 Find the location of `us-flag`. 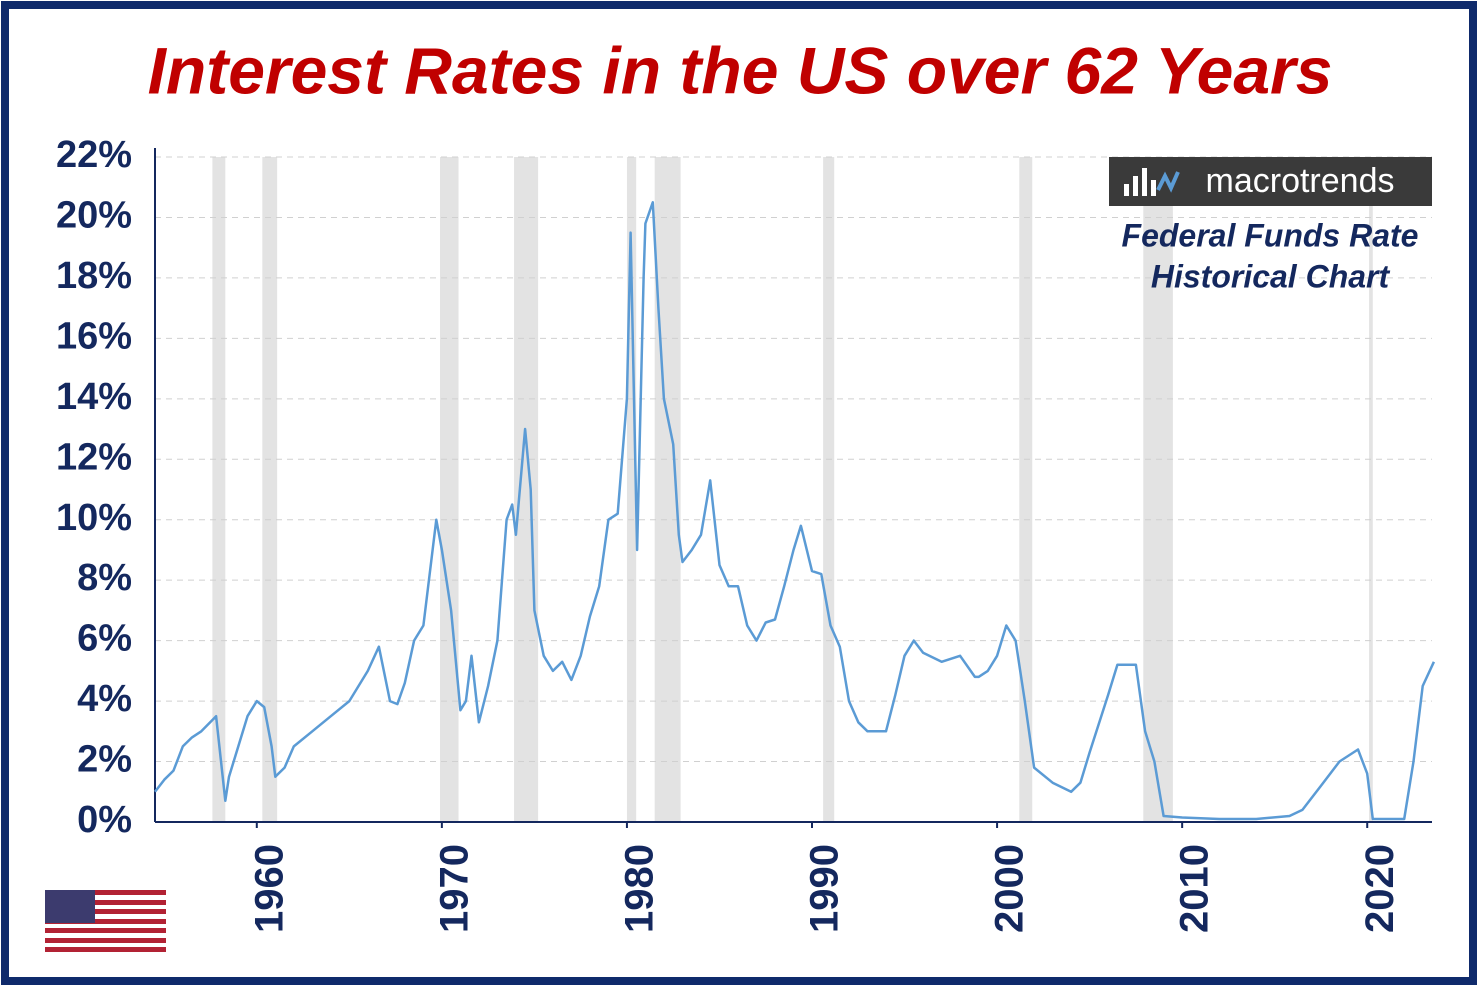

us-flag is located at coordinates (105, 921).